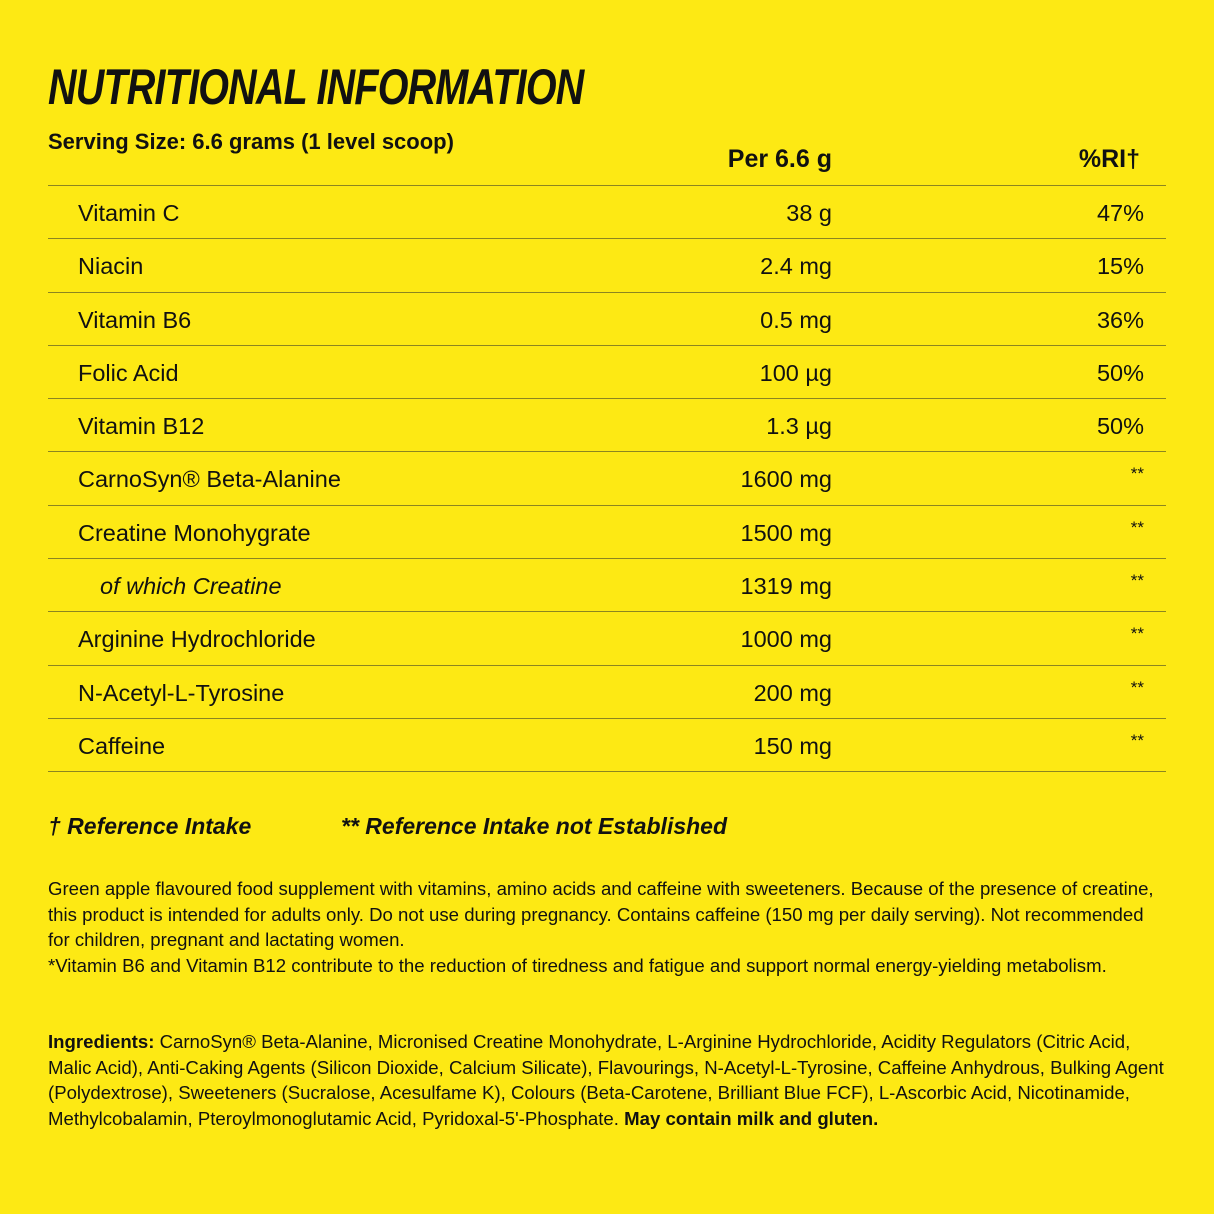  I want to click on nutrient-ri: 47%, so click(1120, 213).